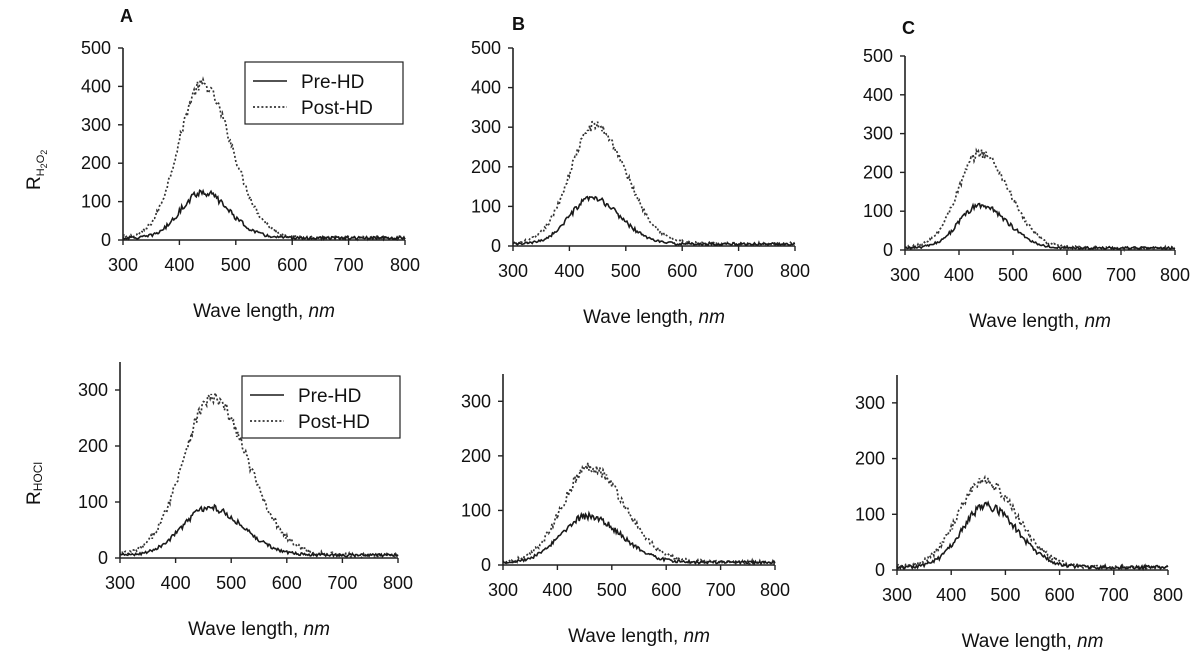 The width and height of the screenshot is (1202, 662). I want to click on row-label-h2o2: RH2O2, so click(36, 170).